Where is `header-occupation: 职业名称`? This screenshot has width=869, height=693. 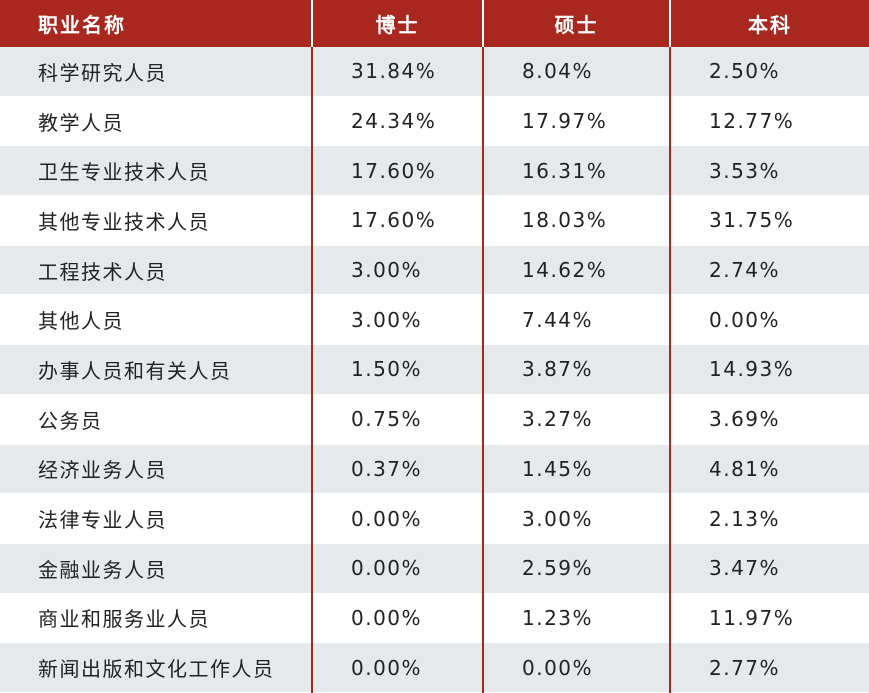 header-occupation: 职业名称 is located at coordinates (156, 23).